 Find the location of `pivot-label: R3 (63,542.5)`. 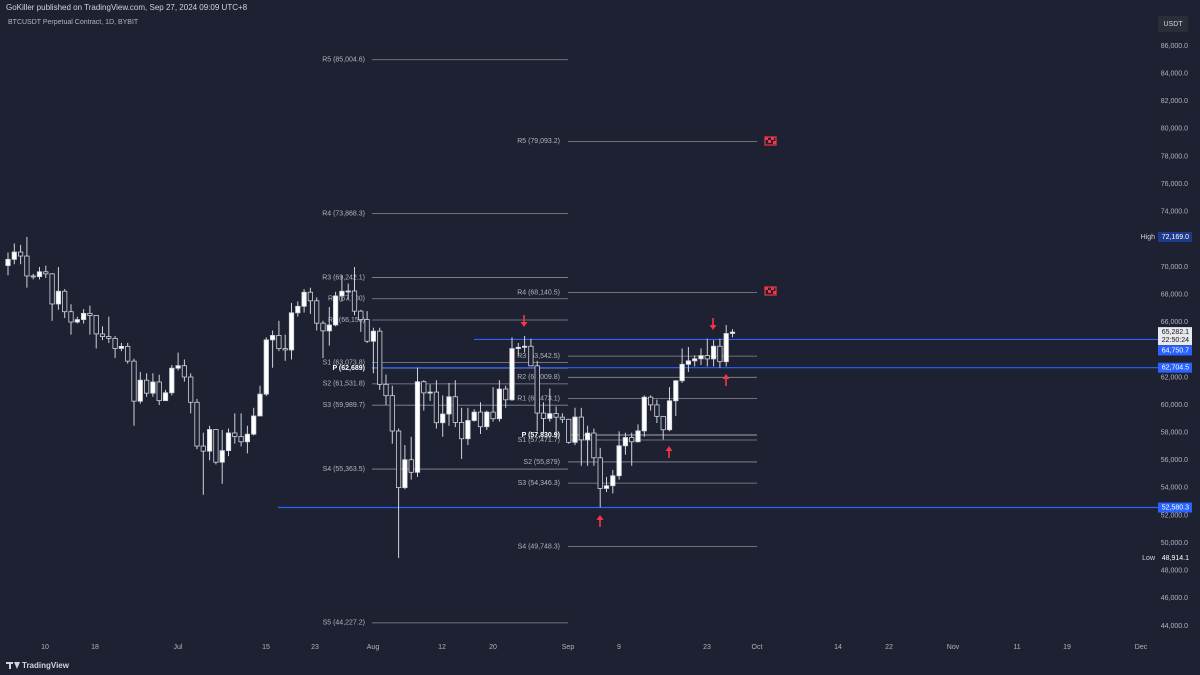

pivot-label: R3 (63,542.5) is located at coordinates (538, 356).